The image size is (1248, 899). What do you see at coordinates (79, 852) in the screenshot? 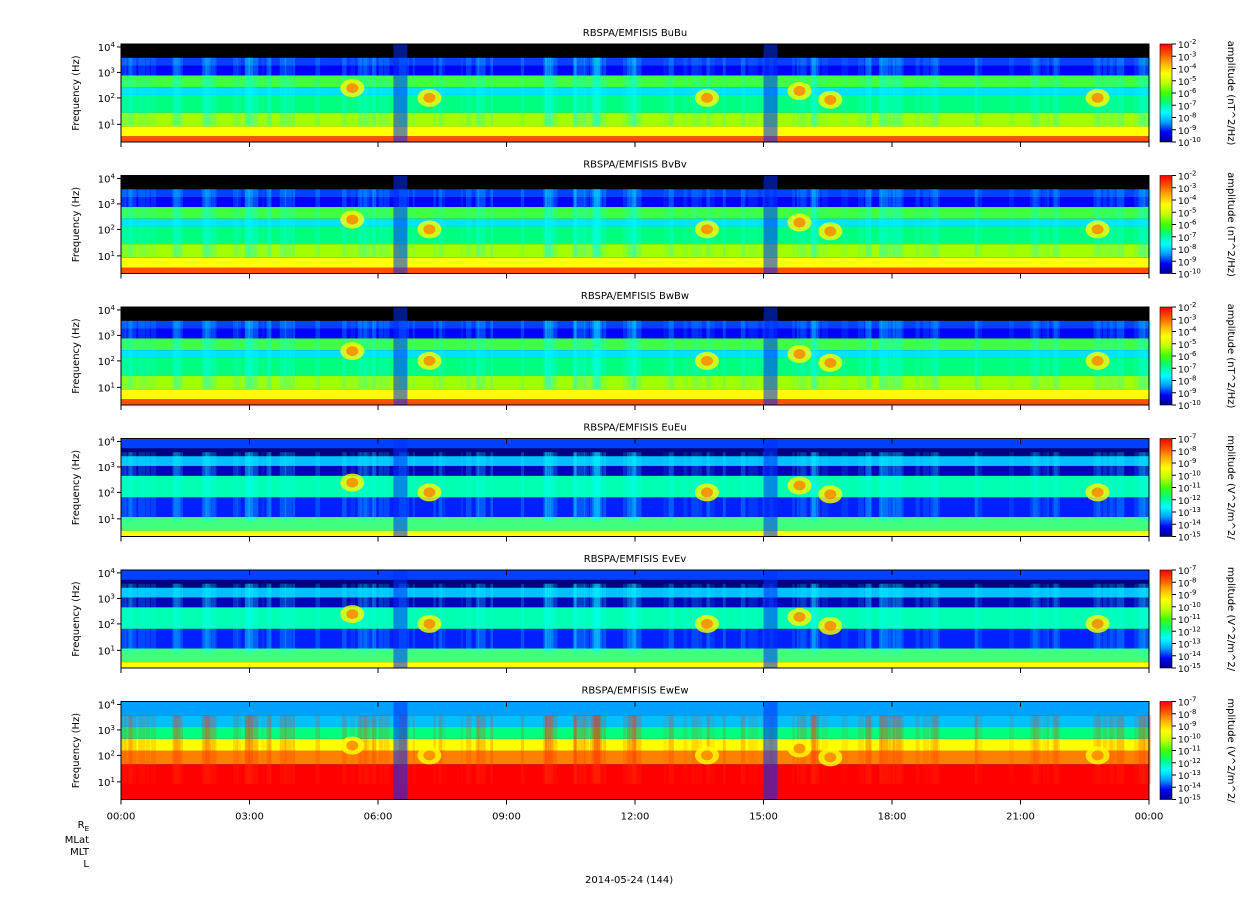
I see `row-label-mlt: MLT` at bounding box center [79, 852].